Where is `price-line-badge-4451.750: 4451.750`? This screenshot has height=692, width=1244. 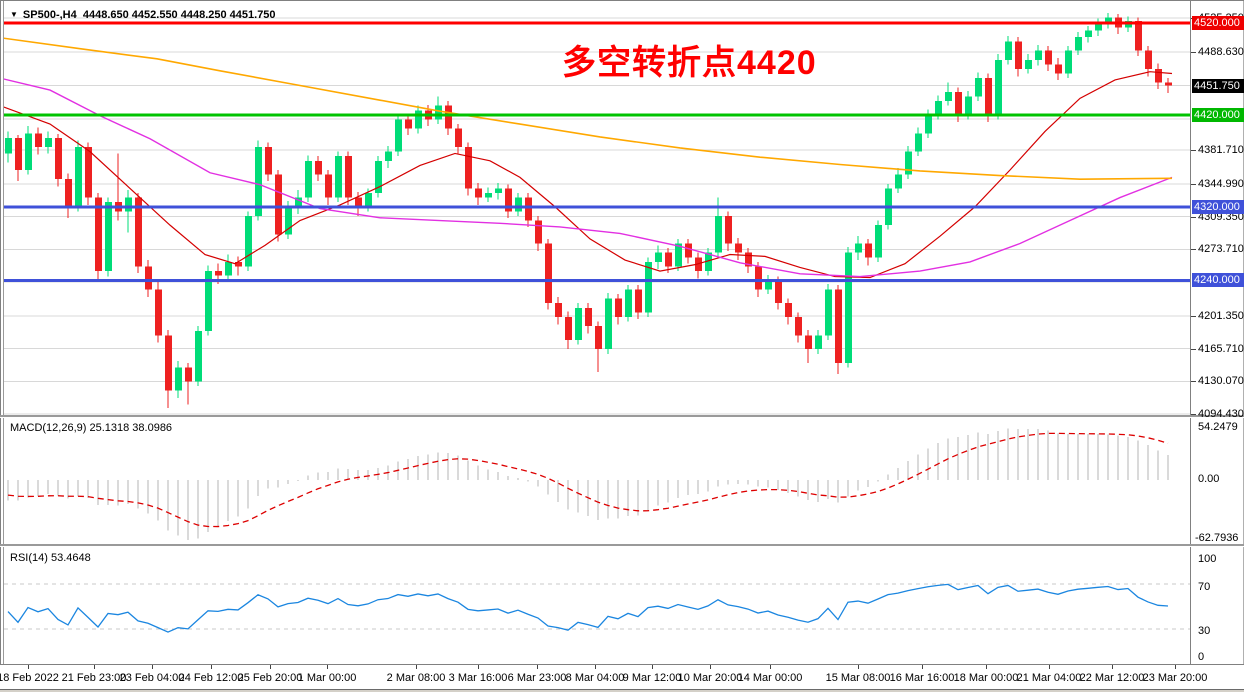
price-line-badge-4451.750: 4451.750 is located at coordinates (1218, 85).